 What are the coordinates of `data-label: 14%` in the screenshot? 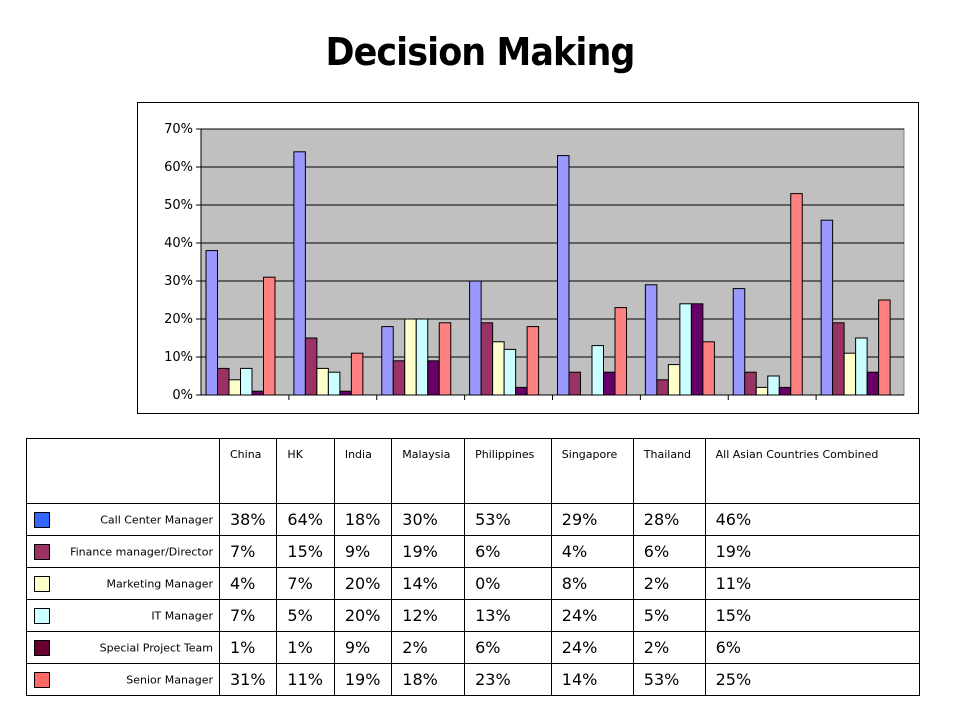 It's located at (592, 679).